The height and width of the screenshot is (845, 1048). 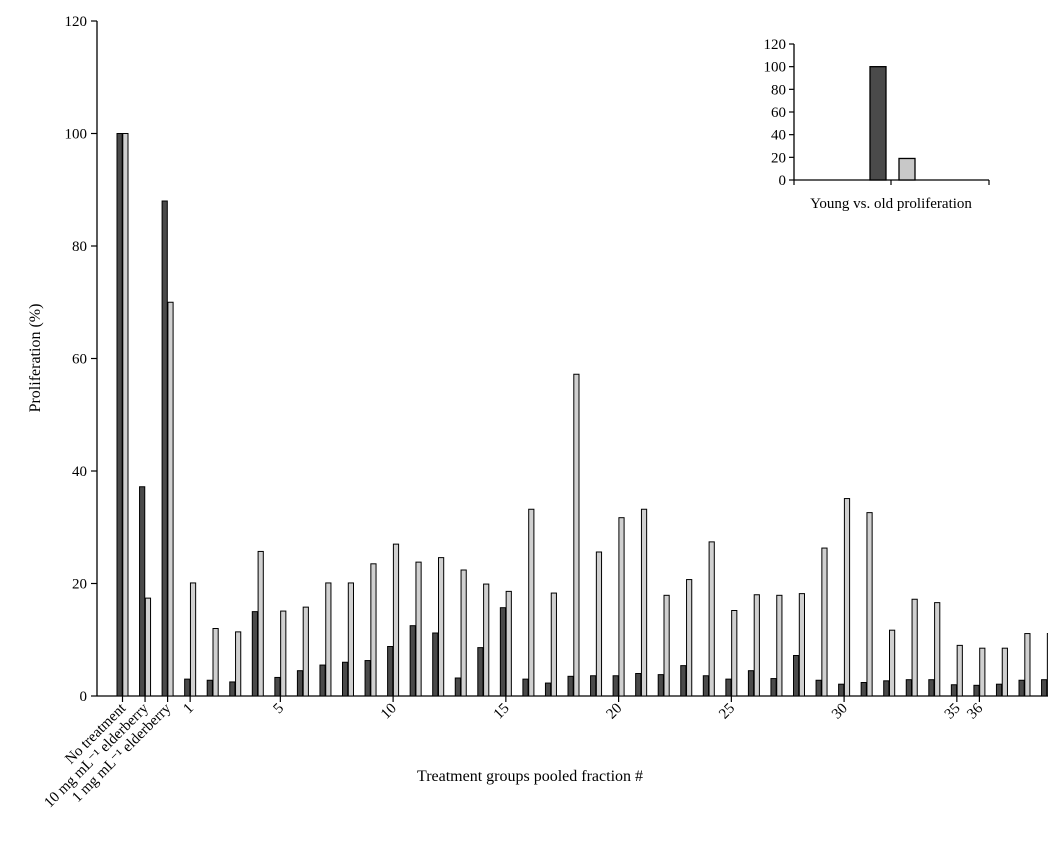 I want to click on inset-y-tick-label: 100, so click(x=775, y=68).